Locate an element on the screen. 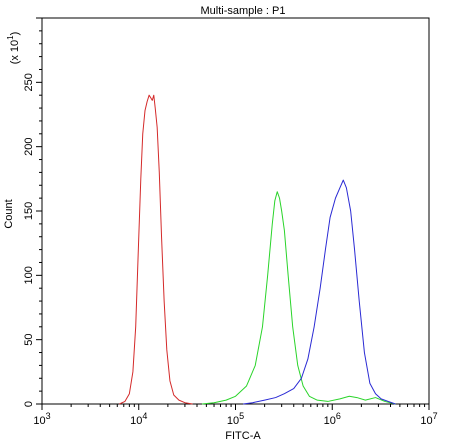 This screenshot has width=452, height=443. y-tick-label: 50 is located at coordinates (29, 340).